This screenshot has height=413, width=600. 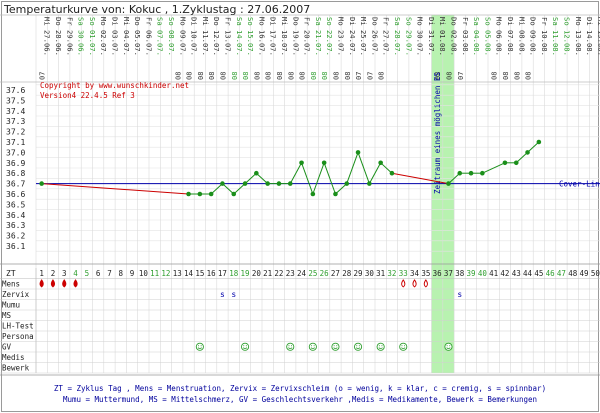 I want to click on zt-day-number: 43, so click(x=516, y=273).